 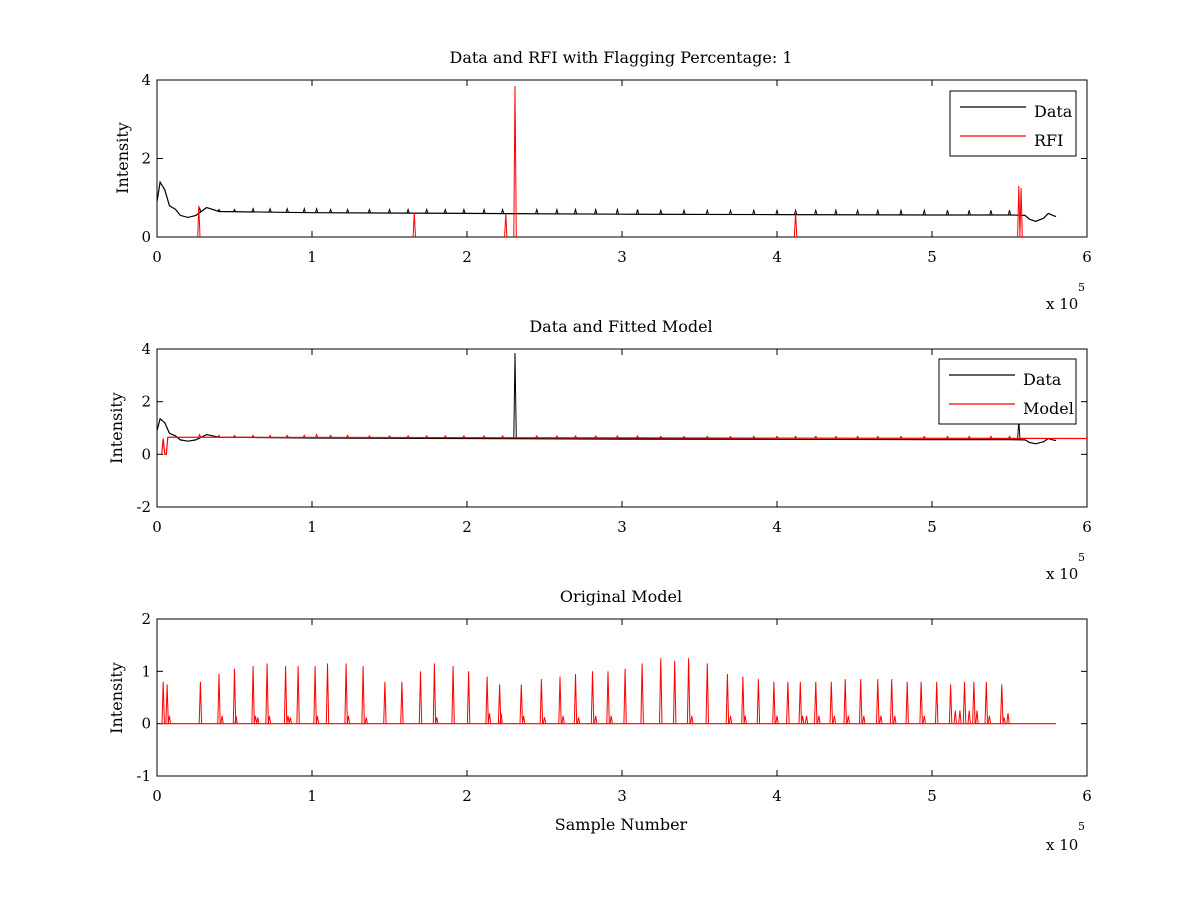 I want to click on subplot-title: Data and RFI with Flagging Percentage: 1, so click(x=620, y=57).